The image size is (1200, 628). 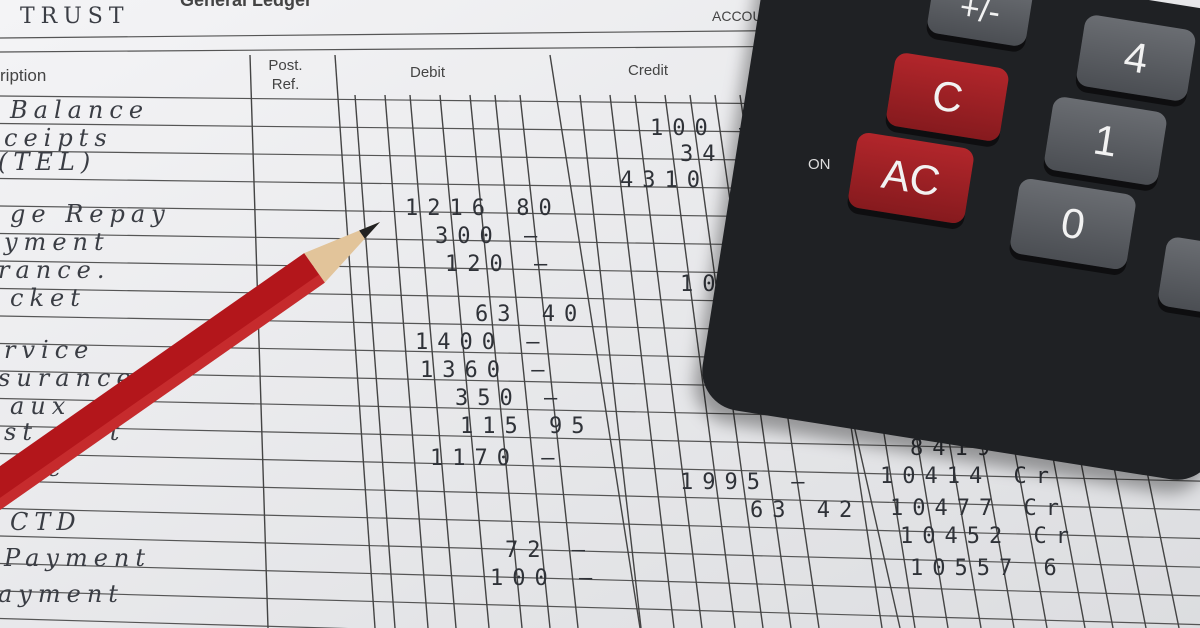 I want to click on balance-entry: 10477 Cr, so click(x=979, y=508).